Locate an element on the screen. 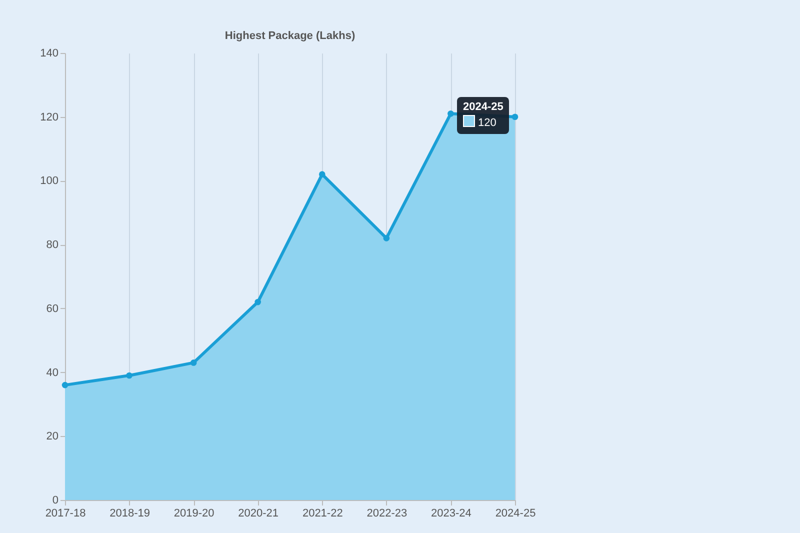  x-tick-label: 2023-24 is located at coordinates (451, 514).